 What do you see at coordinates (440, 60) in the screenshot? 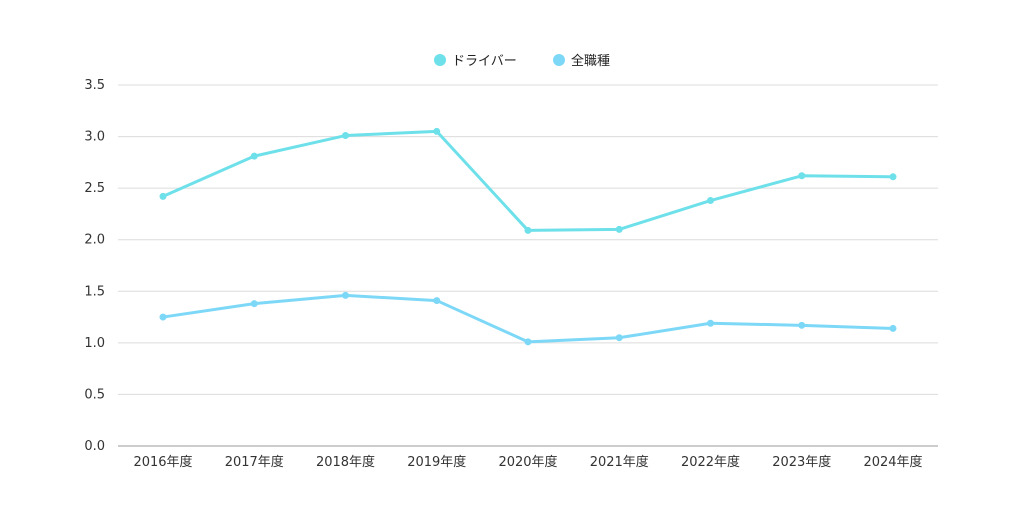
I see `legend-marker-driver` at bounding box center [440, 60].